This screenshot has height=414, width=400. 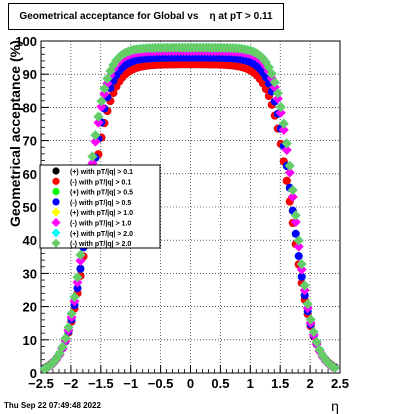 I want to click on y-tick-label: 100, so click(x=26, y=41).